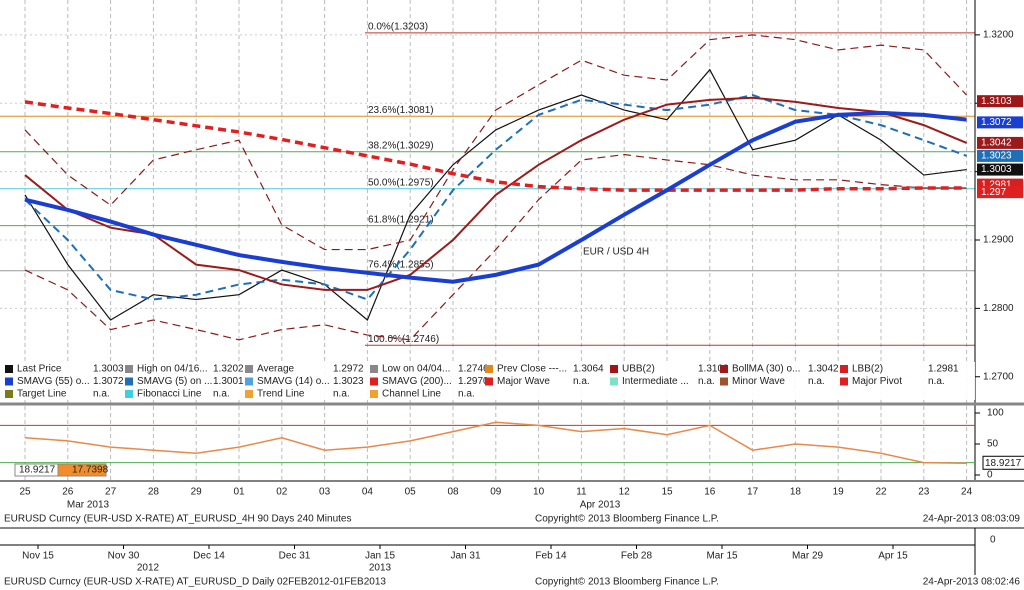 This screenshot has height=590, width=1024. I want to click on fib-label: 76.4%(1.2855), so click(401, 264).